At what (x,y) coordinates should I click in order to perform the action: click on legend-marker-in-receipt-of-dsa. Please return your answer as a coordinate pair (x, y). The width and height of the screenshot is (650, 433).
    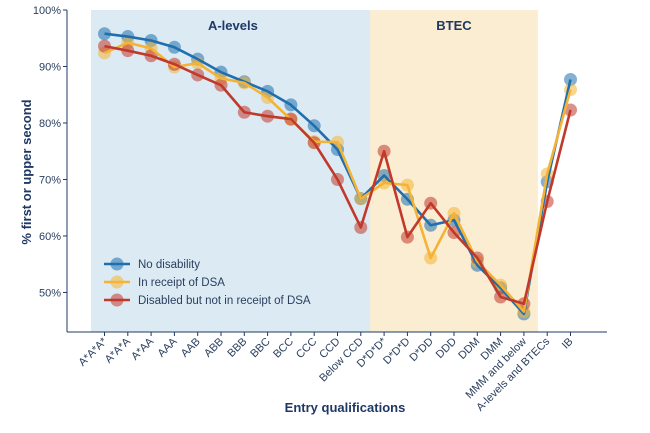
    Looking at the image, I should click on (117, 282).